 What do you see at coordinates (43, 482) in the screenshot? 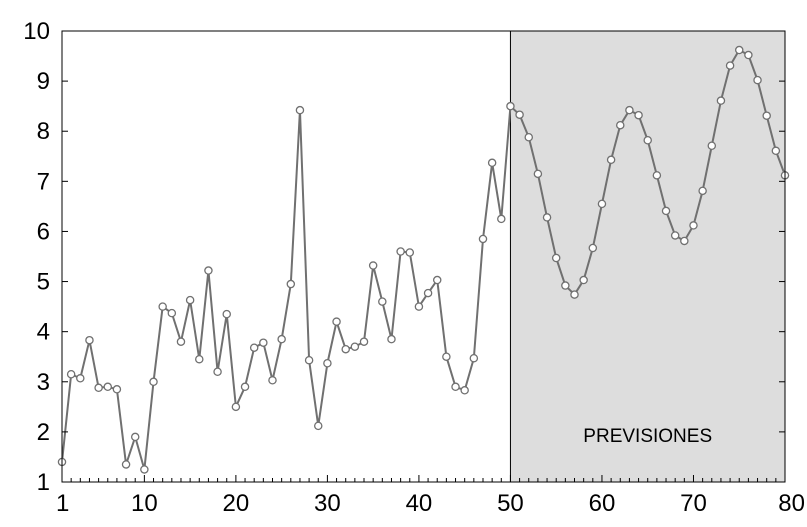
I see `y-tick-label: 1` at bounding box center [43, 482].